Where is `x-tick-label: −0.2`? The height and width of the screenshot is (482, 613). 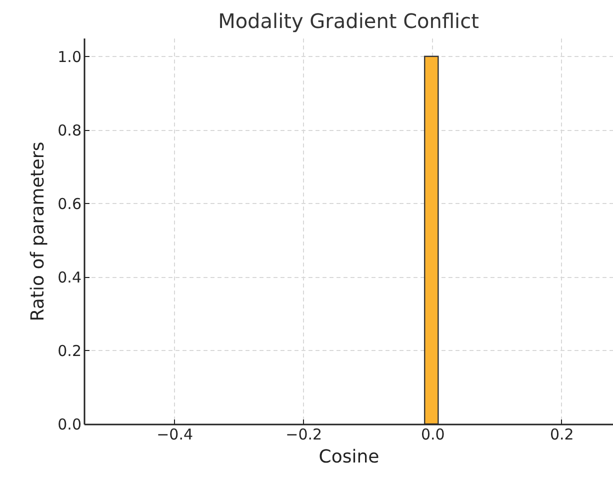 x-tick-label: −0.2 is located at coordinates (304, 435).